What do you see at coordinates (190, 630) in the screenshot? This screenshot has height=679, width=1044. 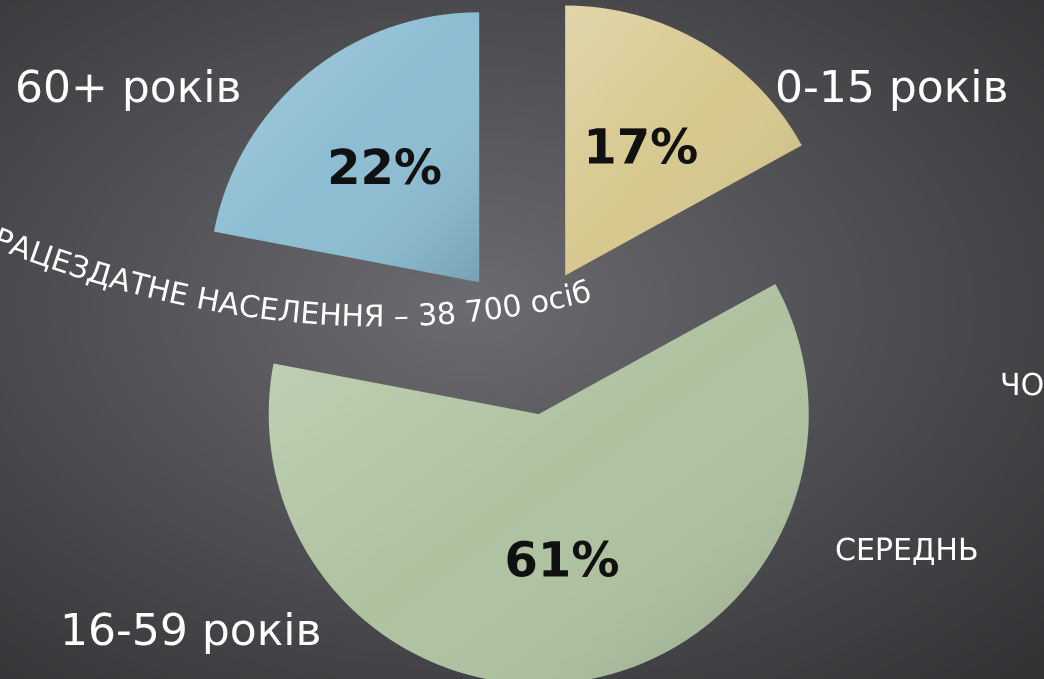 I see `category-label: 16-59 років` at bounding box center [190, 630].